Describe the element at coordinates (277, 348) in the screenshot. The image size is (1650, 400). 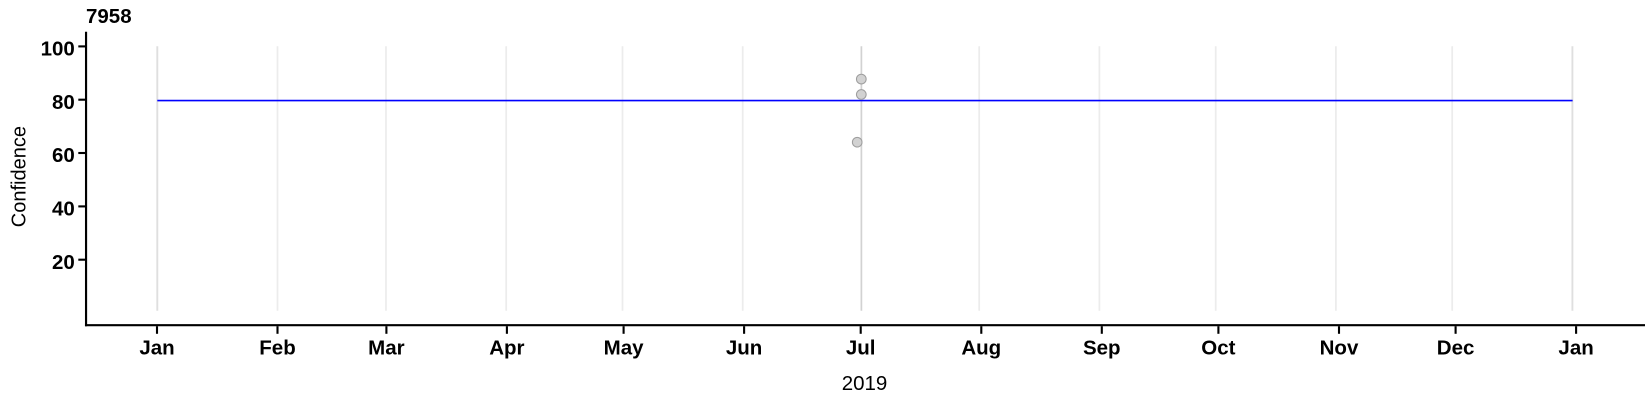
I see `svg-text: Feb` at that location.